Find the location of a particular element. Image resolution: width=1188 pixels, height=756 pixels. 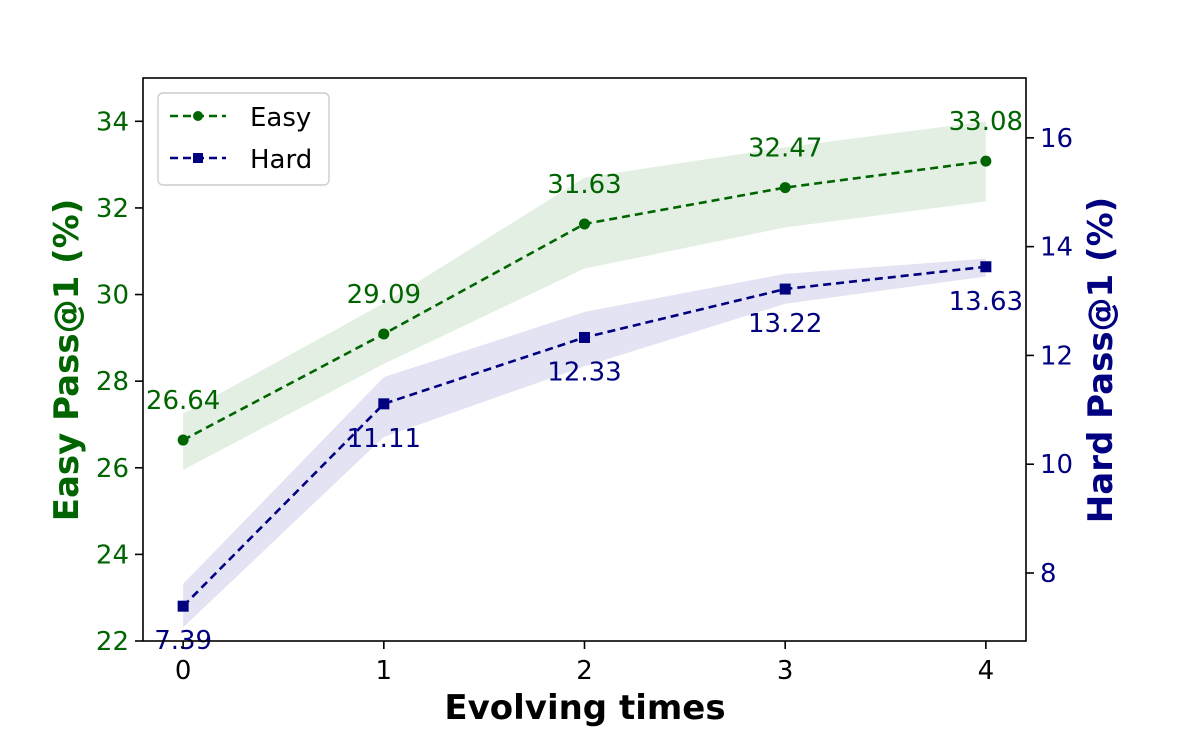

y-left-tick-label: 34 is located at coordinates (112, 122).